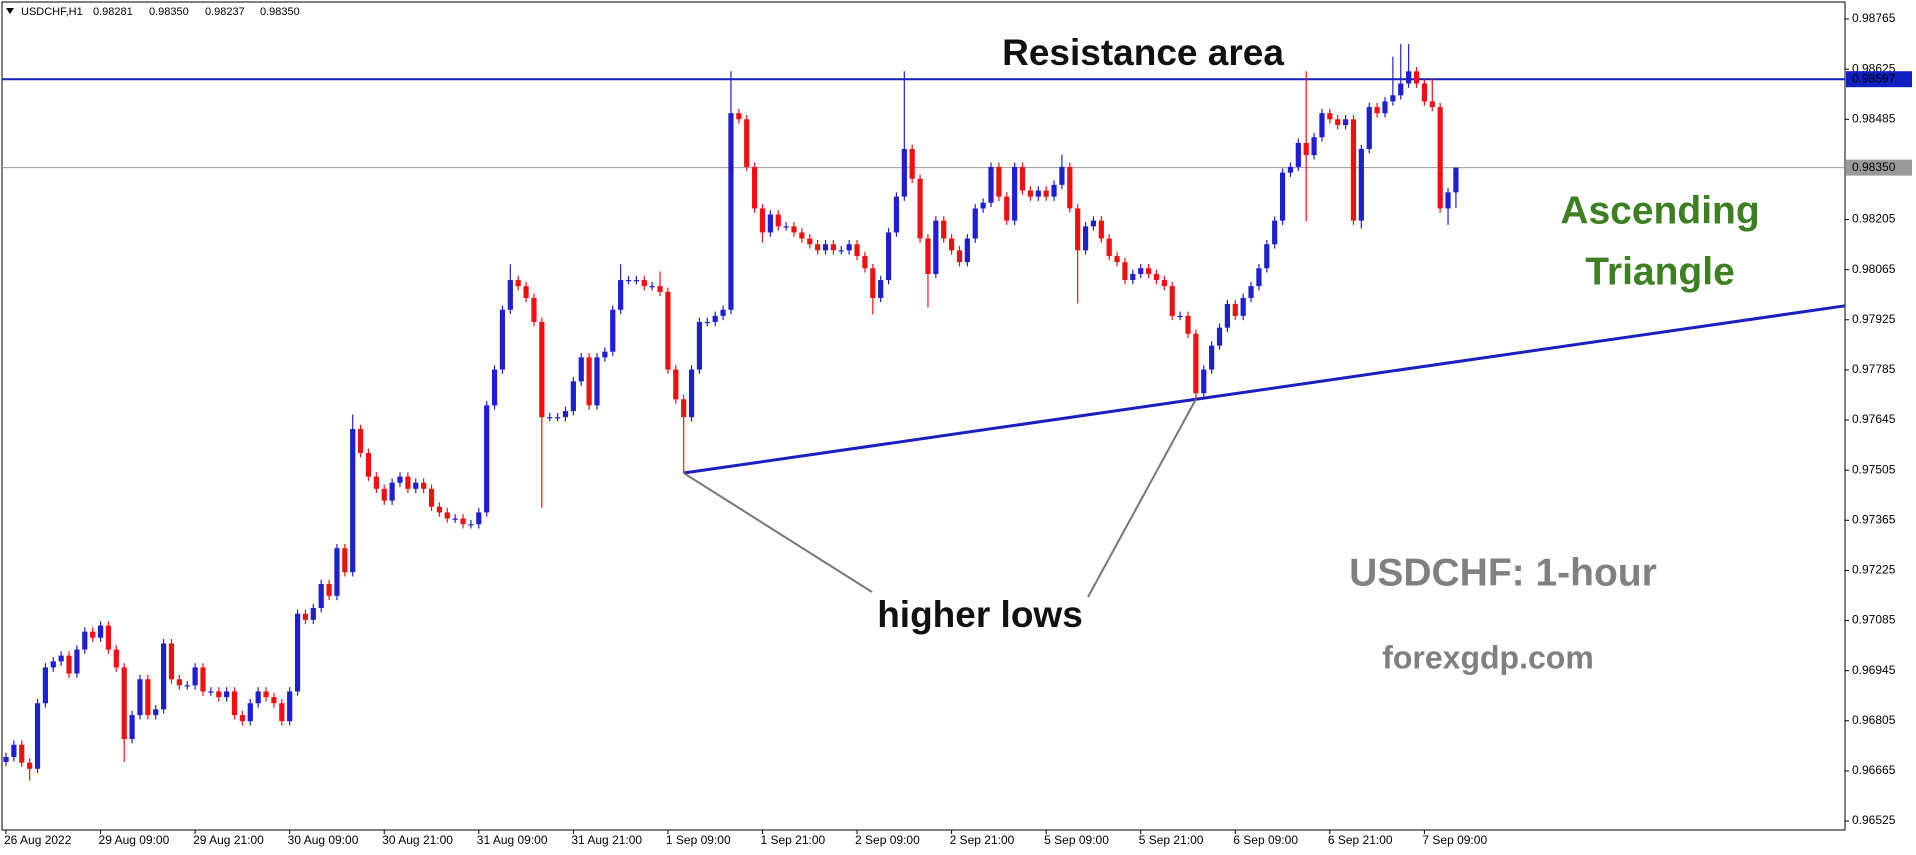 The height and width of the screenshot is (855, 1916). What do you see at coordinates (606, 840) in the screenshot?
I see `x-tick-label: 31 Aug 21:00` at bounding box center [606, 840].